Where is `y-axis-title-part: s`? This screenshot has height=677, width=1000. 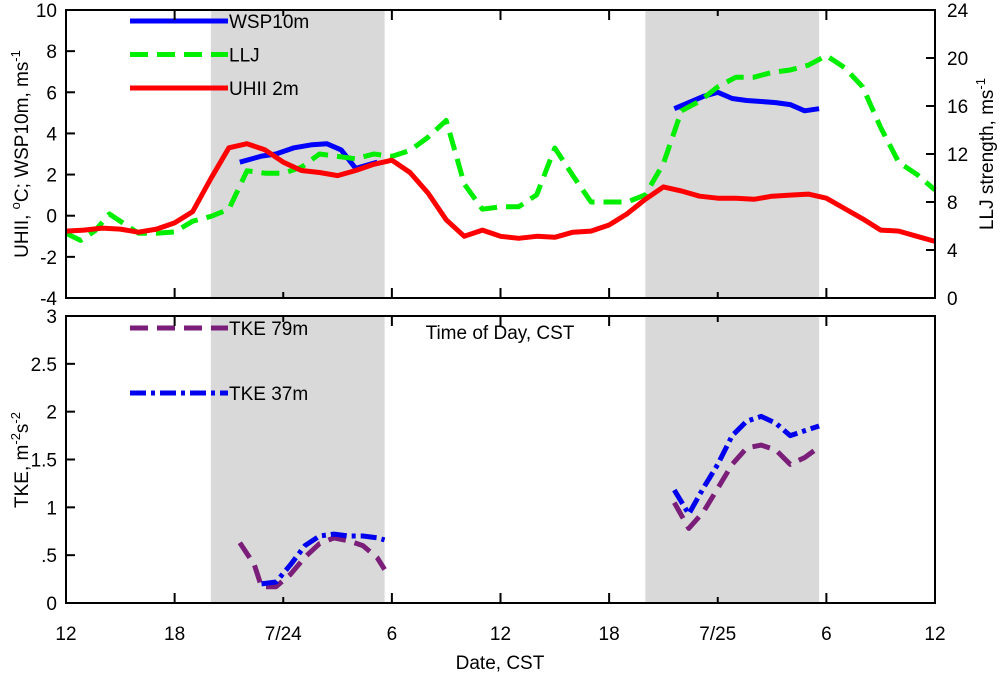 y-axis-title-part: s is located at coordinates (22, 429).